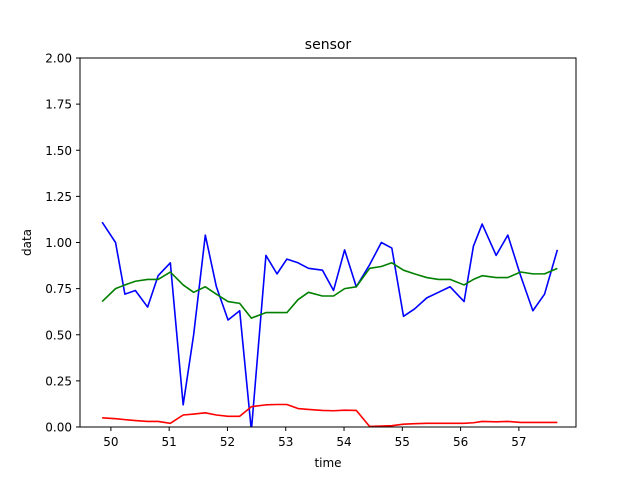  Describe the element at coordinates (58, 335) in the screenshot. I see `y-tick-label: 0.50` at that location.